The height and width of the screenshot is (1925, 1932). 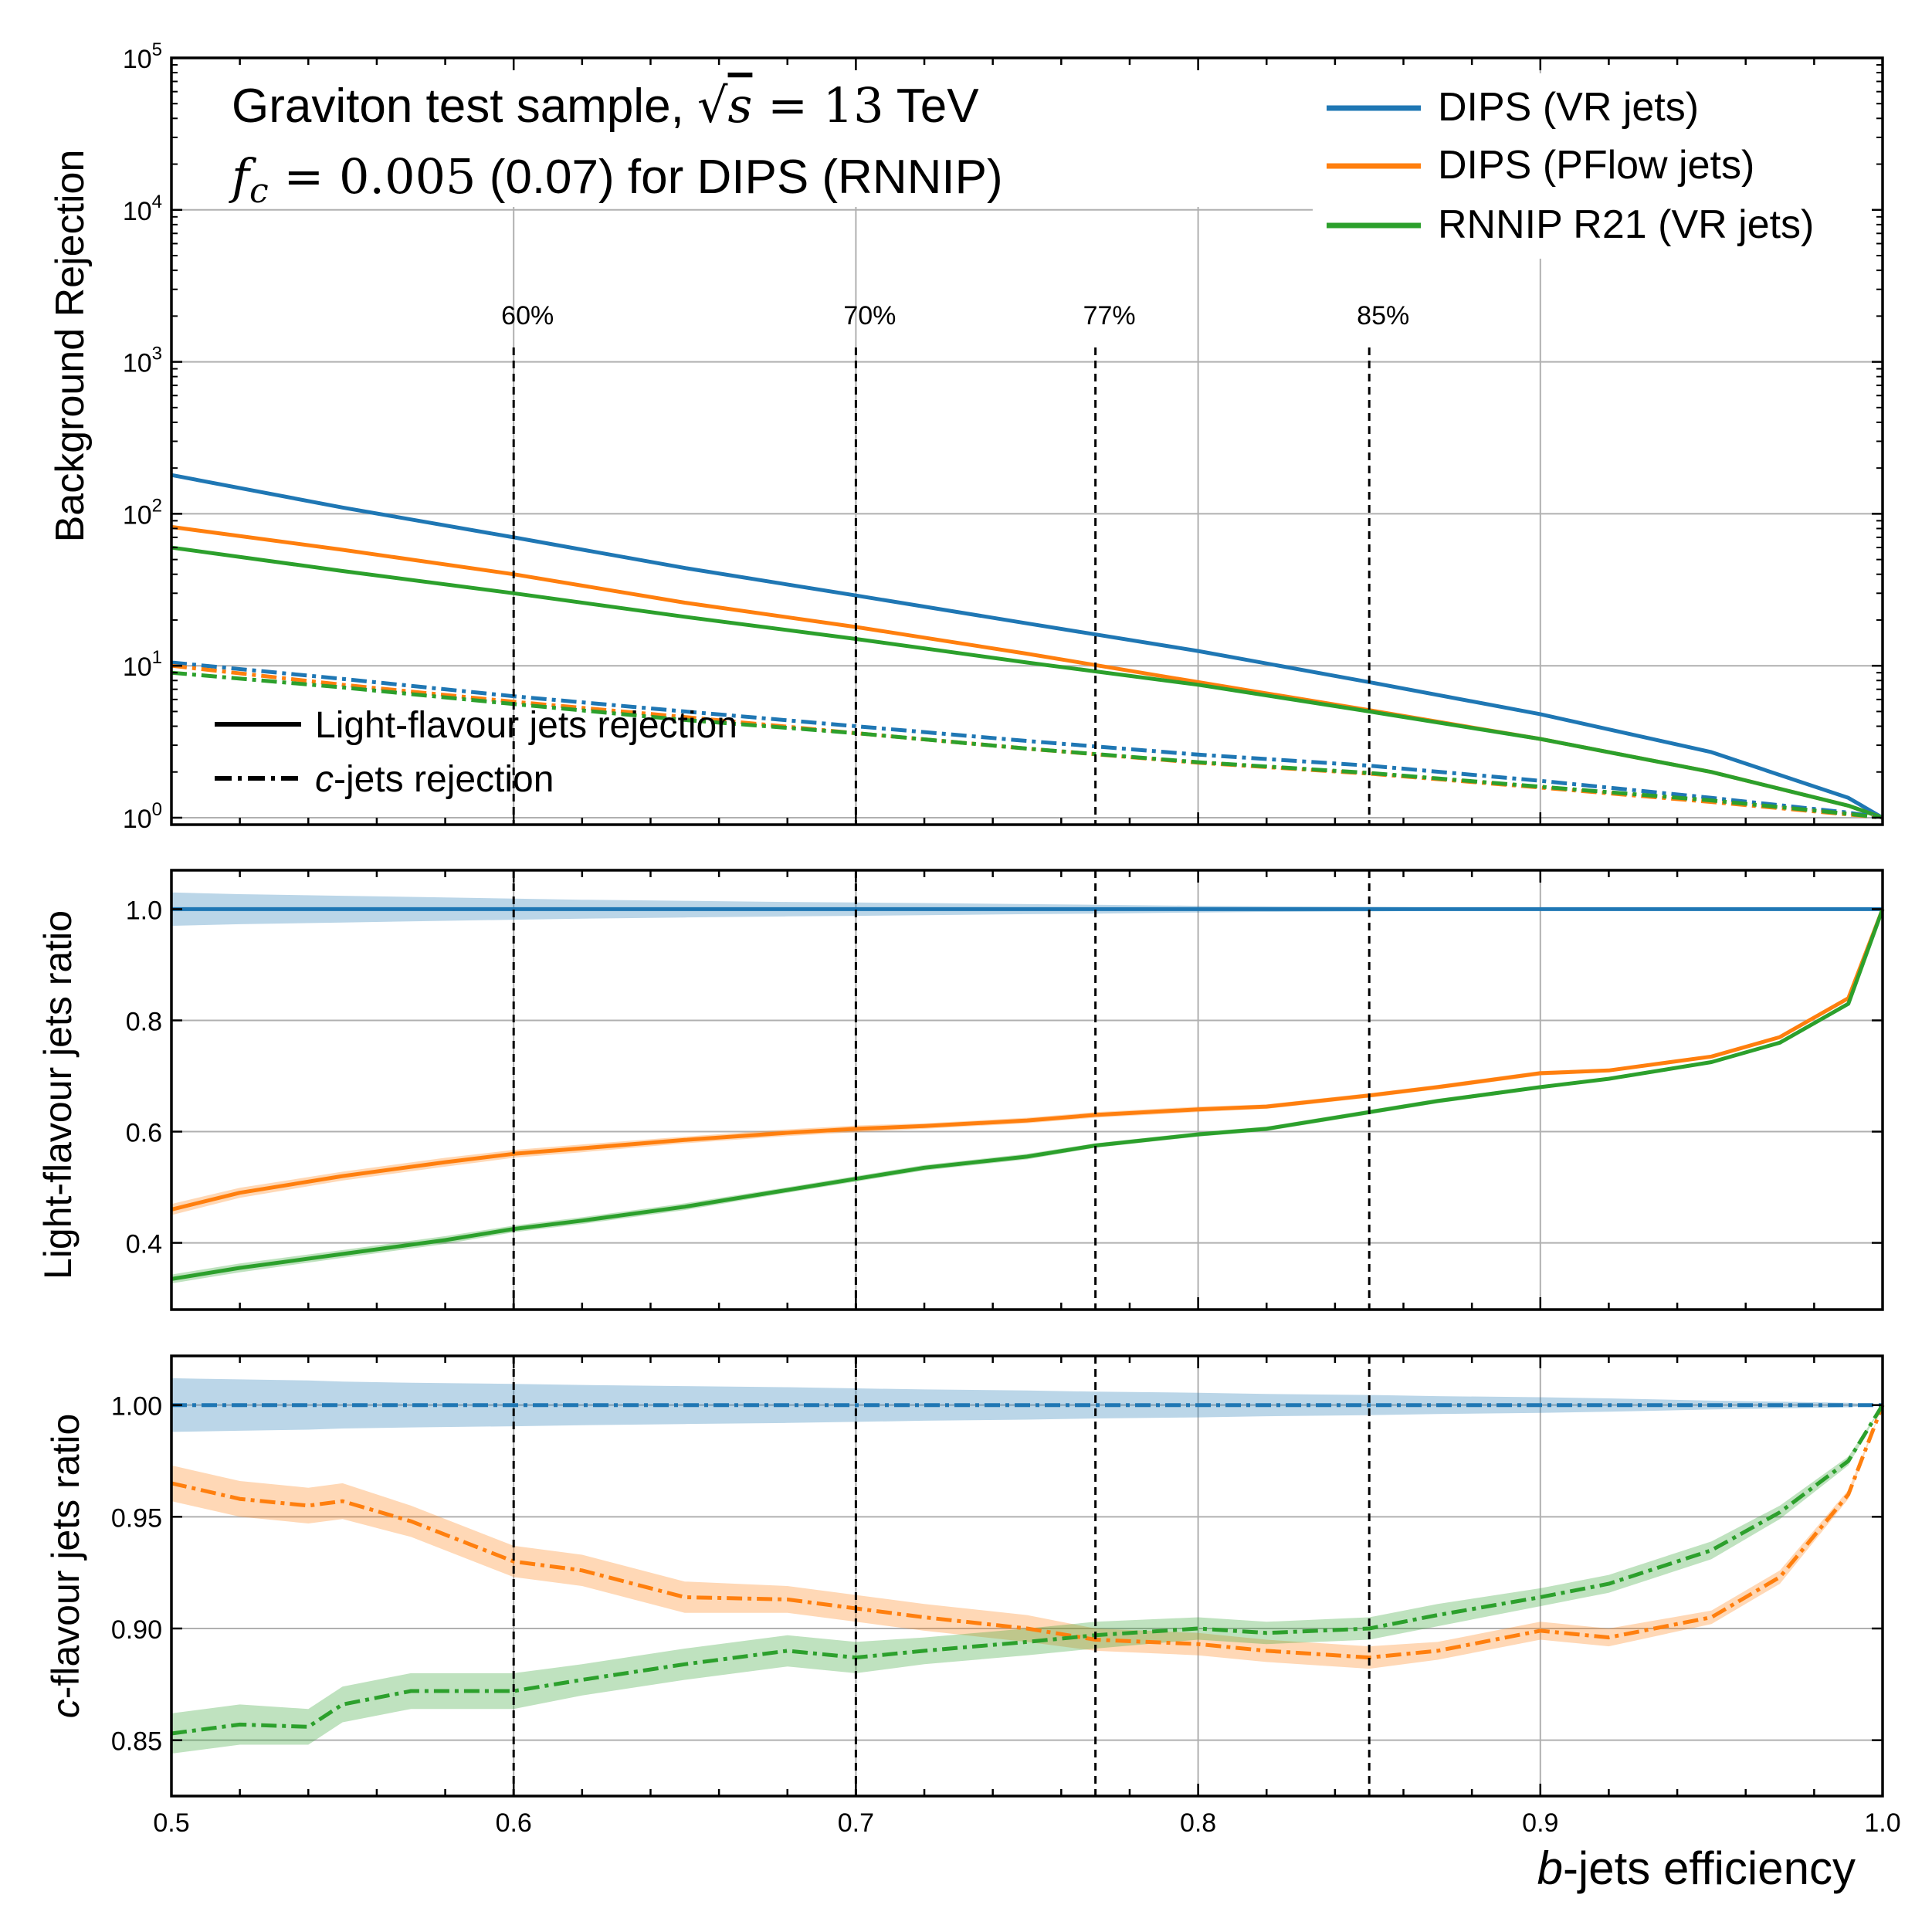 I want to click on y-tick-label: 10¹, so click(x=142, y=664).